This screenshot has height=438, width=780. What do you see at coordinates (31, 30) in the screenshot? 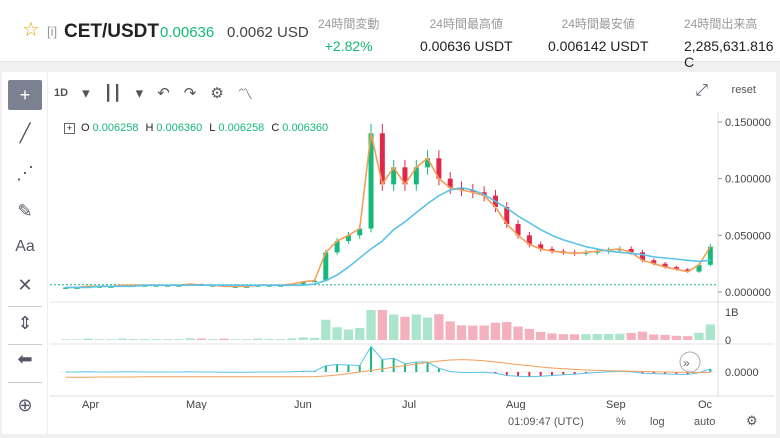
I see `favorite-star-icon: ☆` at bounding box center [31, 30].